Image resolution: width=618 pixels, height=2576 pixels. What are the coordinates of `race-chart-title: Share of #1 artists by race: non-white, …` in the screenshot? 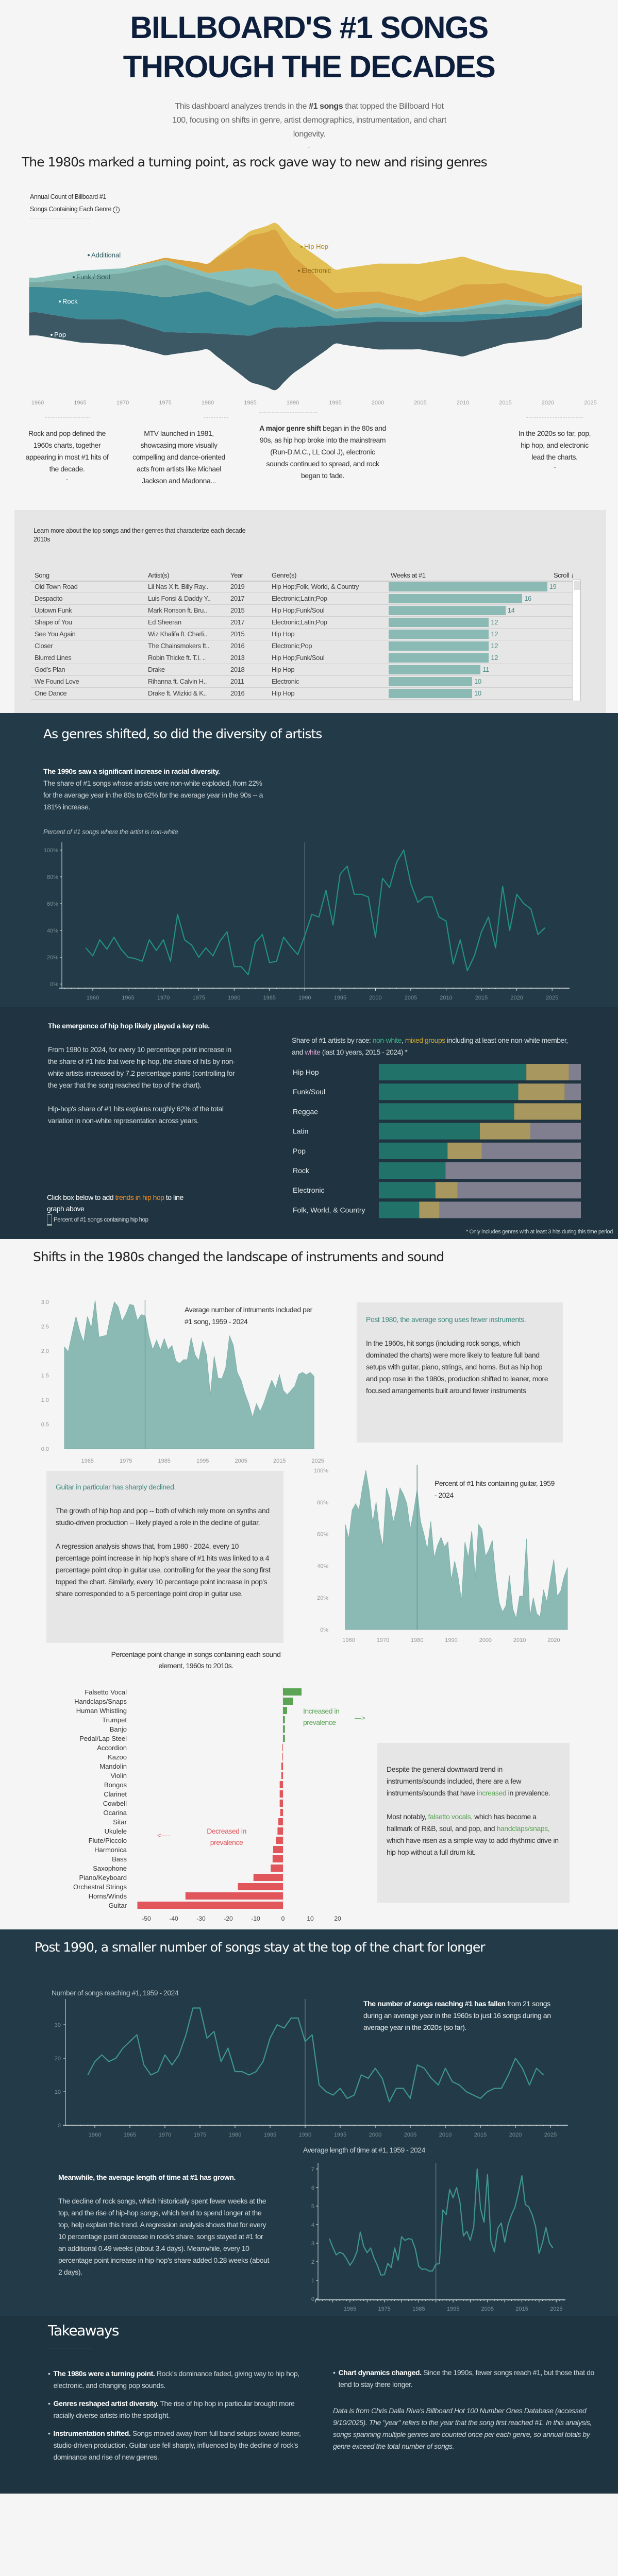 It's located at (430, 1046).